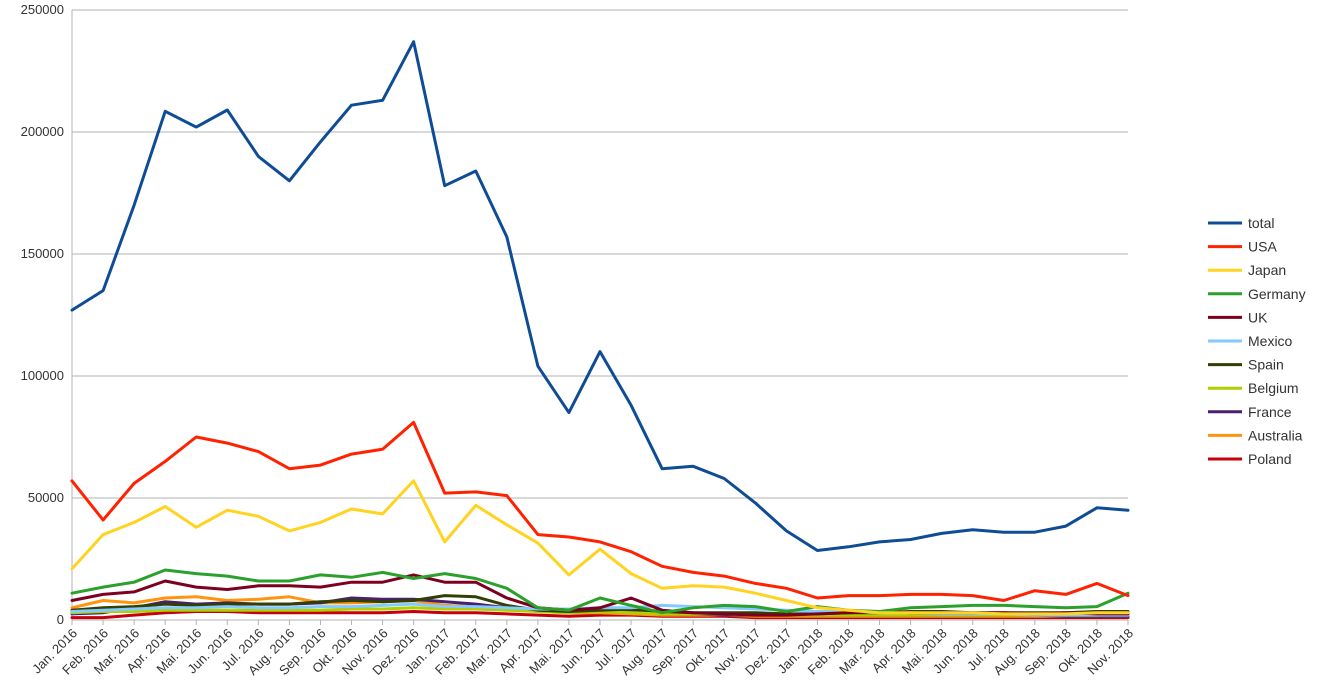 This screenshot has width=1330, height=697. Describe the element at coordinates (1266, 365) in the screenshot. I see `legend-label-spain: Spain` at that location.